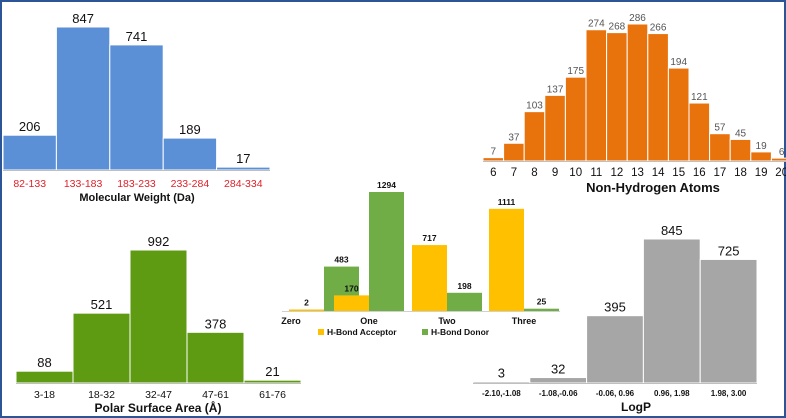  I want to click on logp-value-label: 845, so click(672, 230).